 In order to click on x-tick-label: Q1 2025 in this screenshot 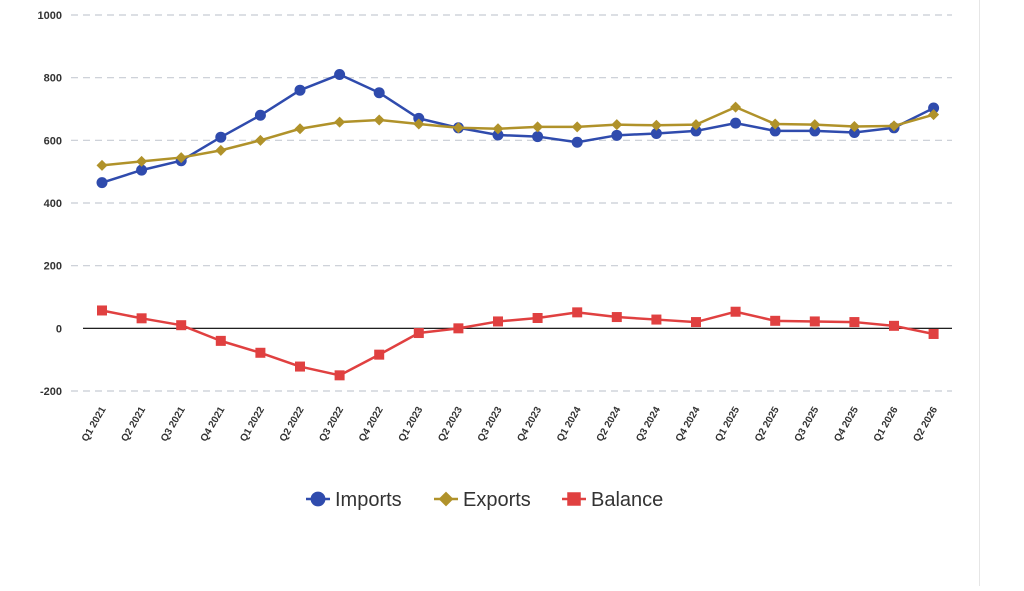, I will do `click(727, 424)`.